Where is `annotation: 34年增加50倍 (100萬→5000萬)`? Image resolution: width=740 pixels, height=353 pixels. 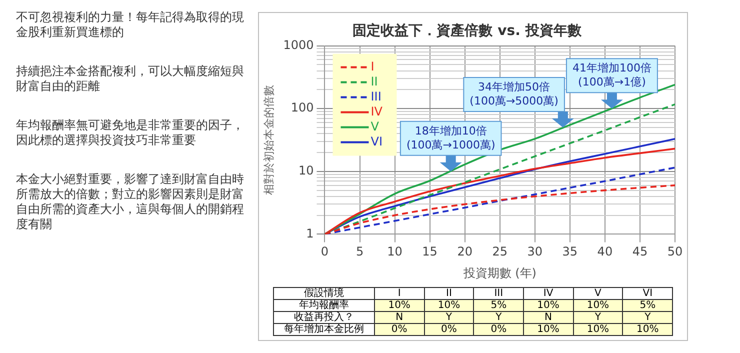
annotation: 34年增加50倍 (100萬→5000萬) is located at coordinates (514, 94).